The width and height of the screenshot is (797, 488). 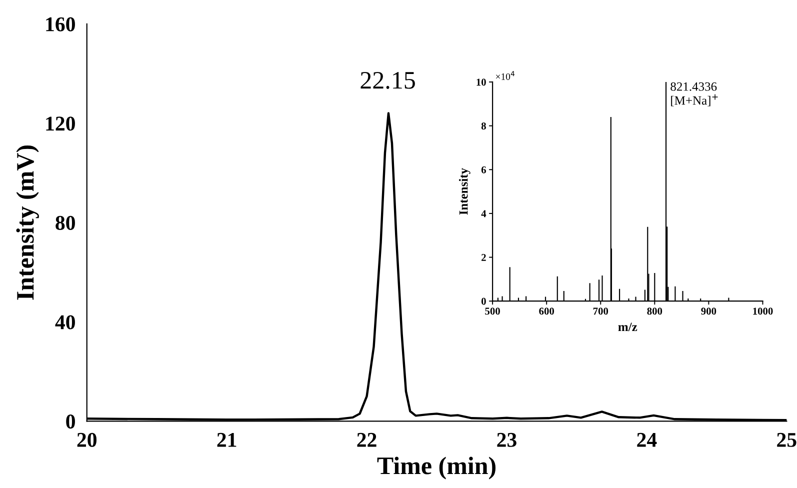 What do you see at coordinates (464, 191) in the screenshot?
I see `y-axis-title: Intensity` at bounding box center [464, 191].